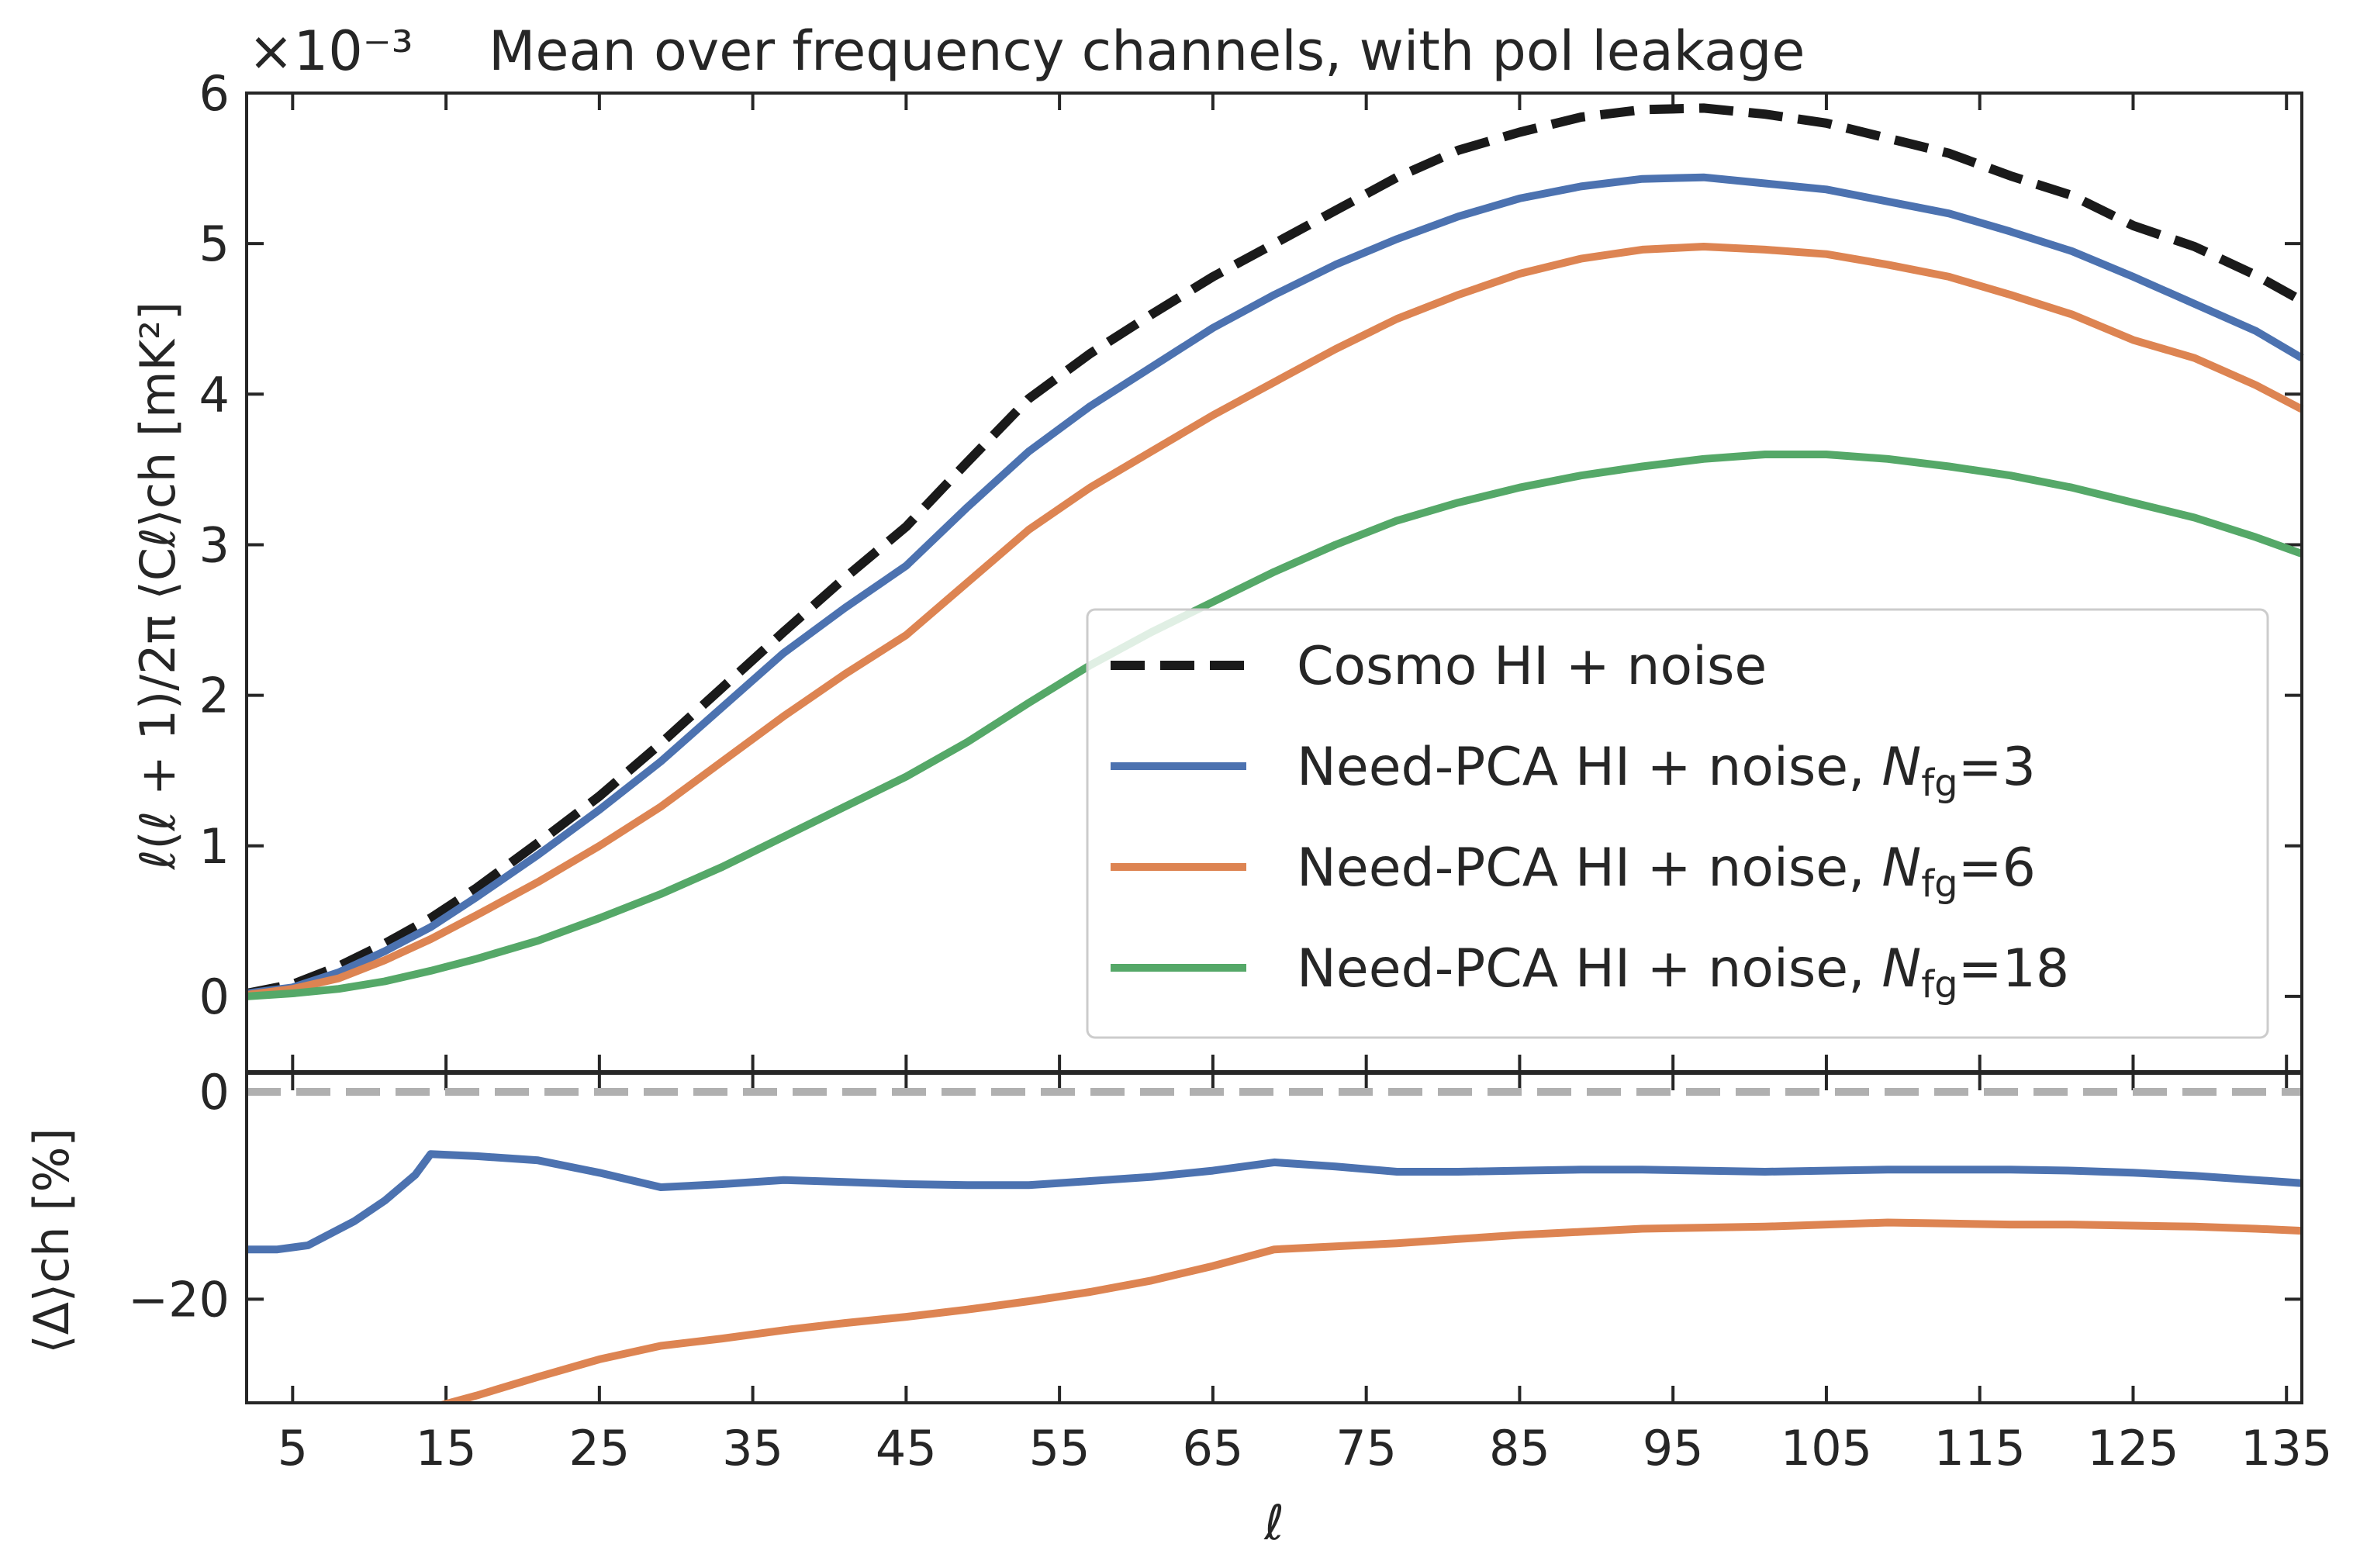 This screenshot has height=1568, width=2360. I want to click on top-y-tick-label: 3, so click(214, 544).